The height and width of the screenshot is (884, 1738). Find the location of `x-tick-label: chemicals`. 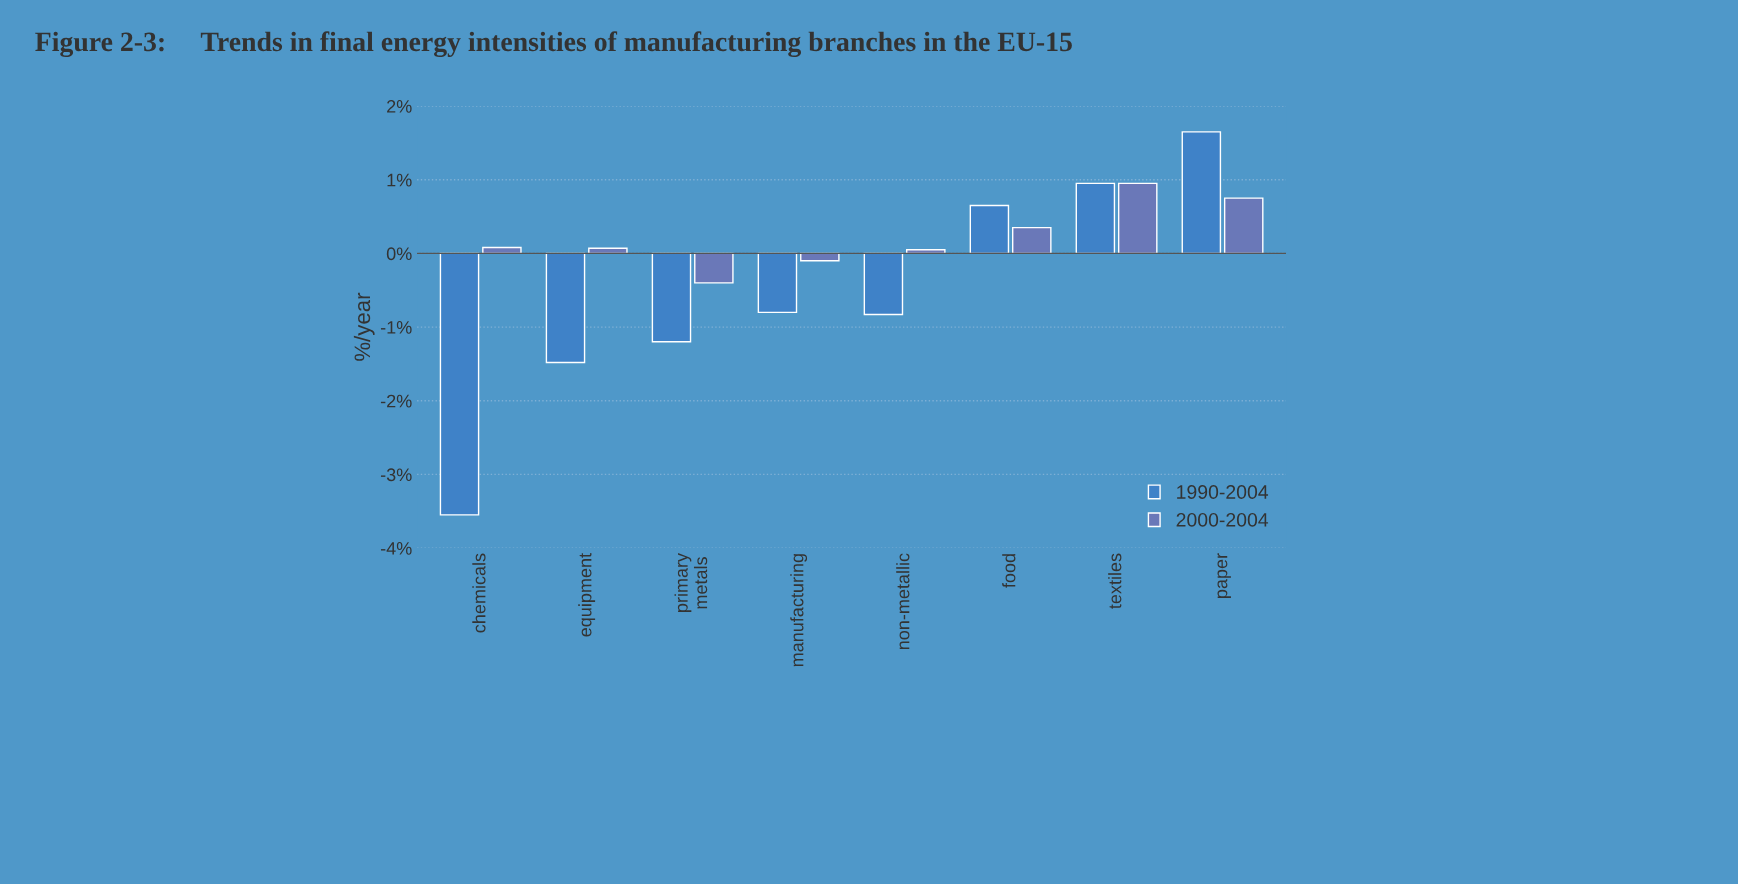

x-tick-label: chemicals is located at coordinates (479, 593).